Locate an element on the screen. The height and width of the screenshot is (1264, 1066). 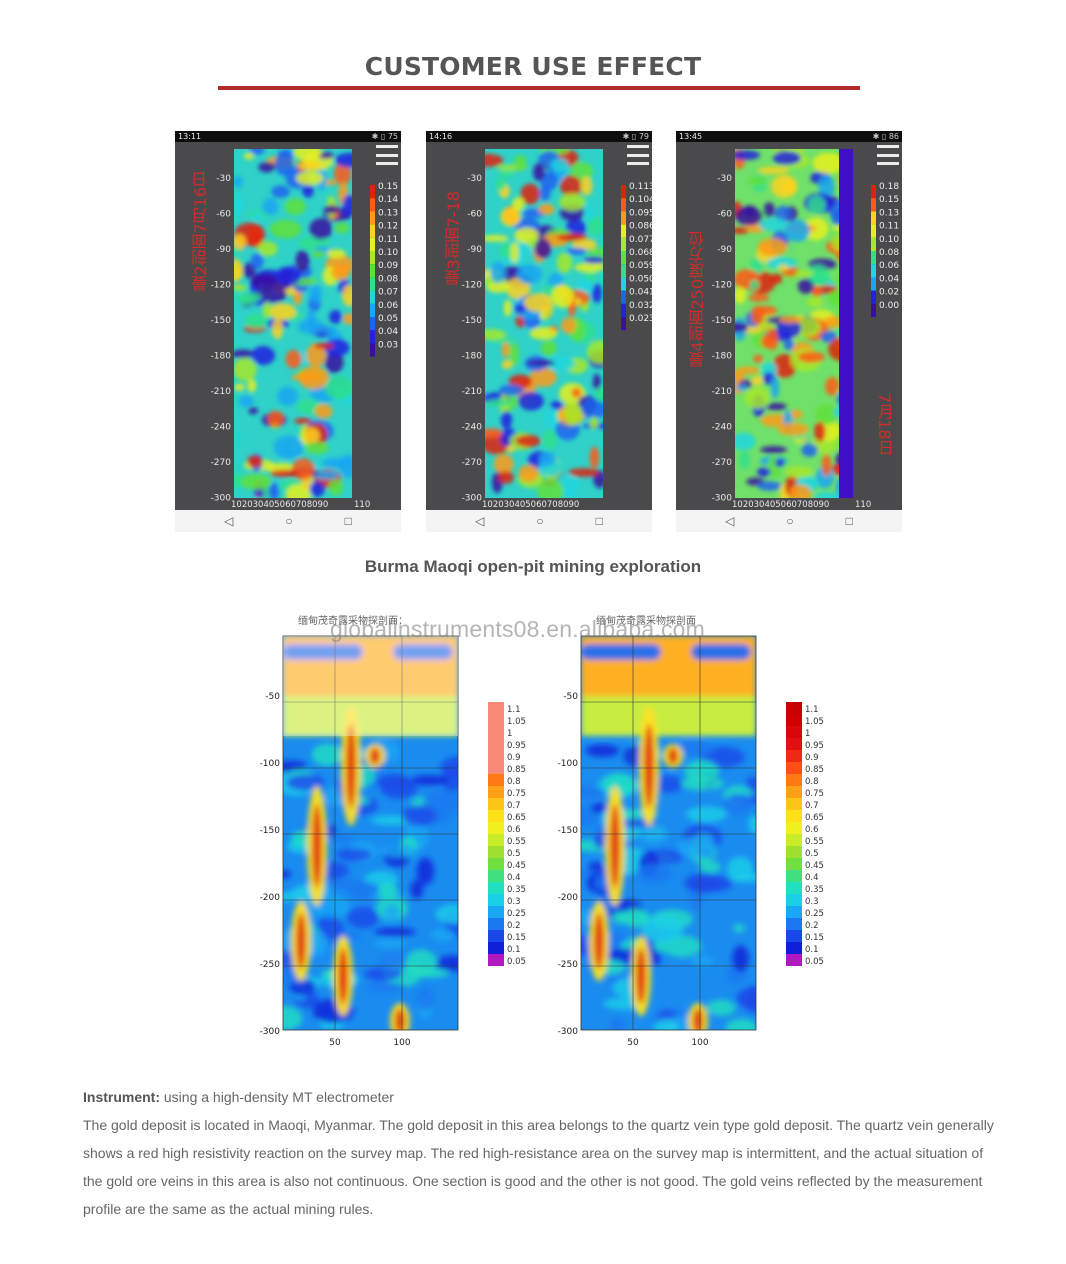
legend-label: 0.1 is located at coordinates (812, 950).